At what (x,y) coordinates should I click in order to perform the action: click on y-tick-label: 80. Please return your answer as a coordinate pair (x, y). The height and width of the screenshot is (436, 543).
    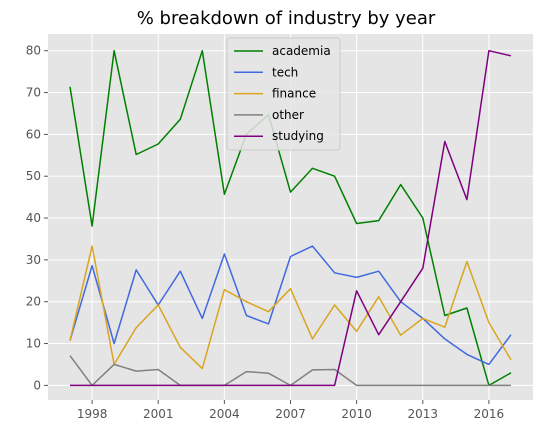
    Looking at the image, I should click on (33, 51).